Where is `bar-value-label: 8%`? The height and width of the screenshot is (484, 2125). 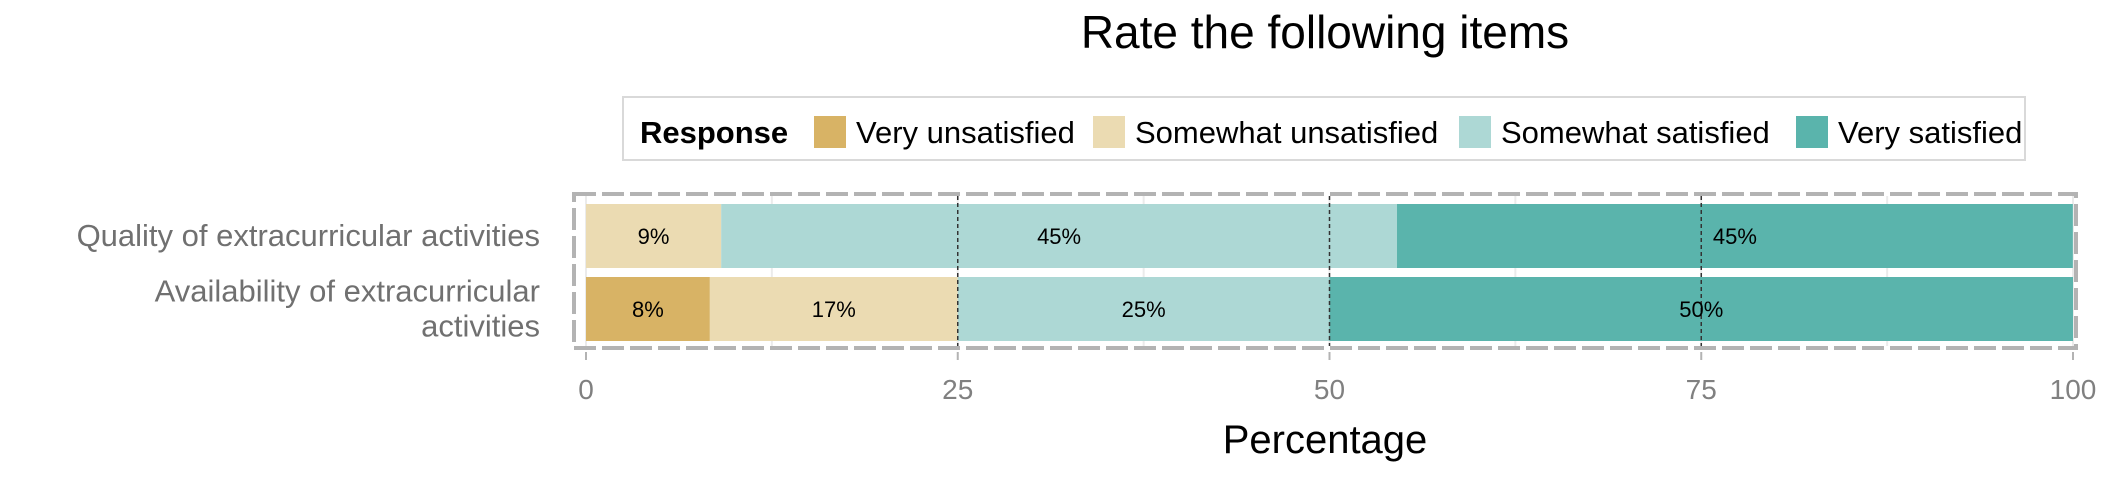
bar-value-label: 8% is located at coordinates (648, 309).